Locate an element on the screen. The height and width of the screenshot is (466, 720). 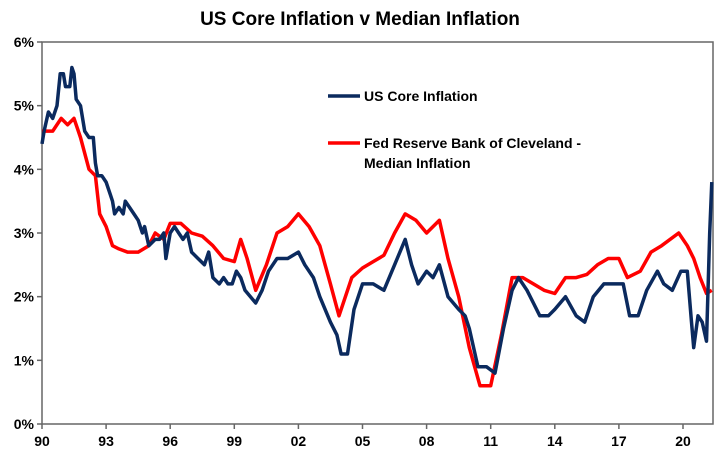
legend-label-core: US Core Inflation is located at coordinates (421, 96).